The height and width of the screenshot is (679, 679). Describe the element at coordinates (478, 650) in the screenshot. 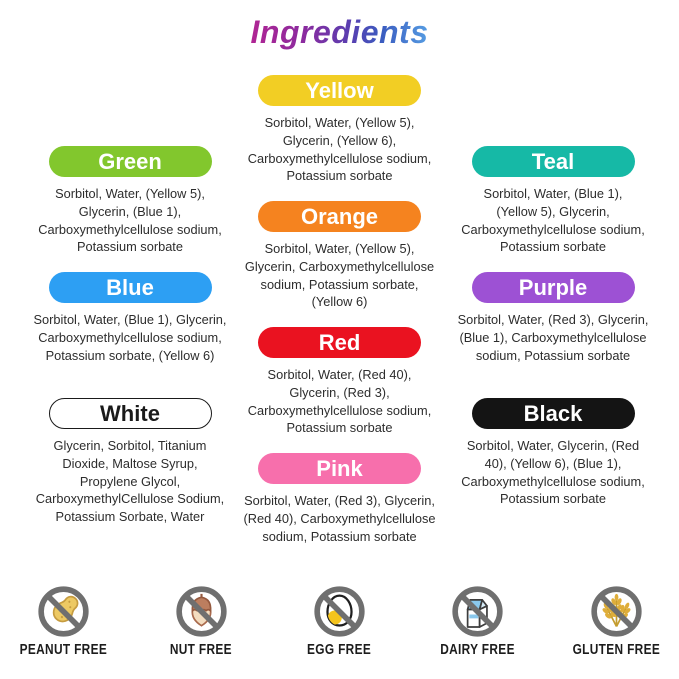

I see `badge-label: DAIRY FREE` at that location.